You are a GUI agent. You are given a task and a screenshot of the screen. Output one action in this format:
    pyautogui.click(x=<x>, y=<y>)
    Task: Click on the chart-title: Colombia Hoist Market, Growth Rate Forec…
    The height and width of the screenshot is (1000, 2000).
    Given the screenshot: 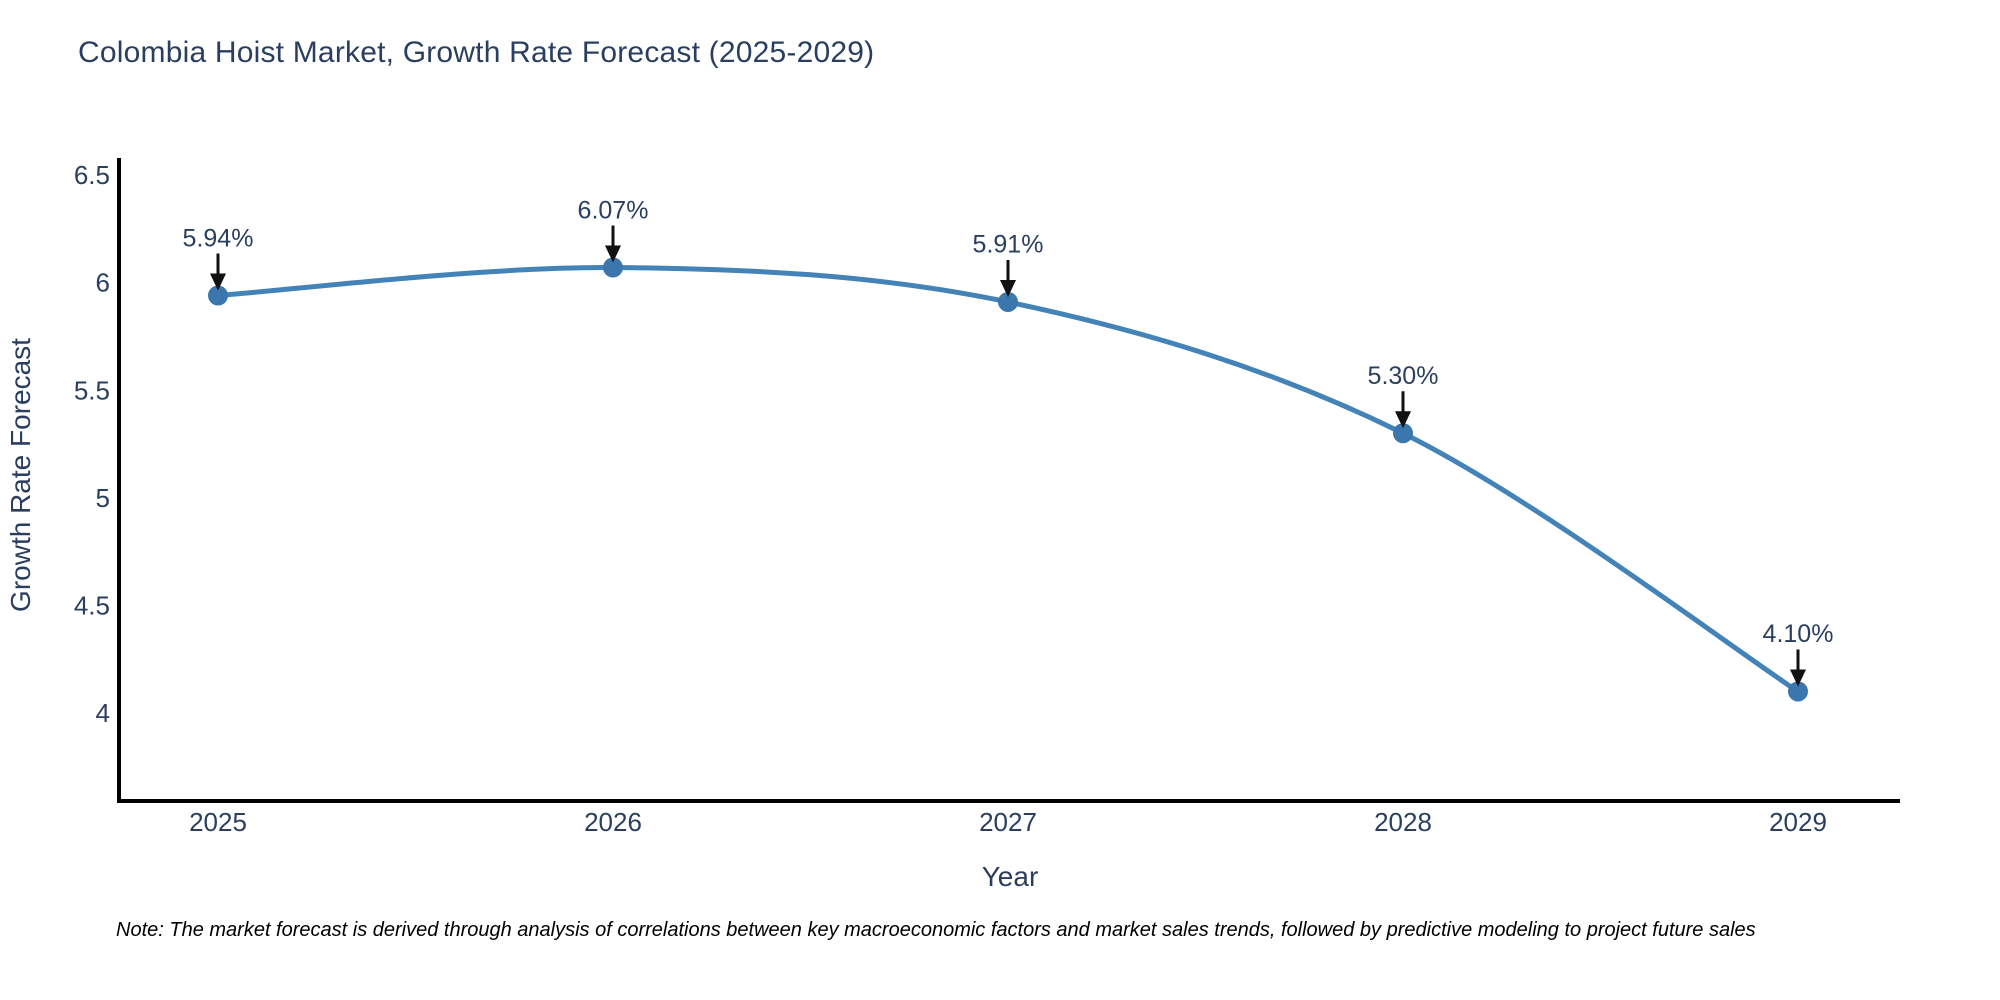 What is the action you would take?
    pyautogui.click(x=476, y=52)
    